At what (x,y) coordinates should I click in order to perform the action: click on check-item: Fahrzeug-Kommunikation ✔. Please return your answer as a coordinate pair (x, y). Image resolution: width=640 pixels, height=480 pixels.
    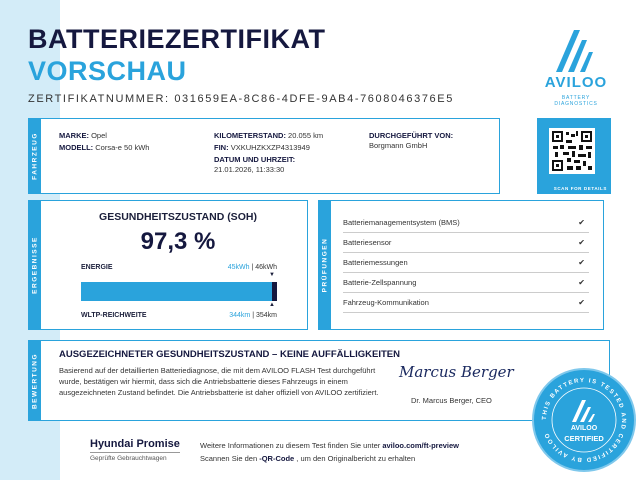
    Looking at the image, I should click on (466, 304).